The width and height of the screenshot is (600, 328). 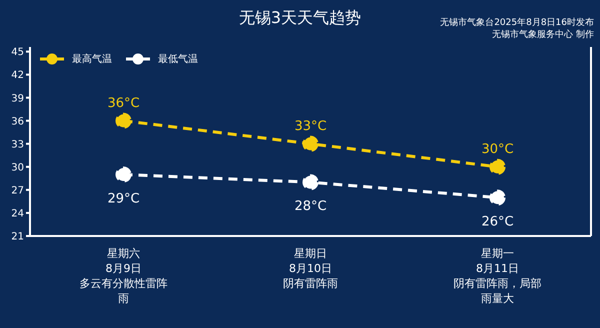 What do you see at coordinates (92, 59) in the screenshot?
I see `legend-label: 最高气温` at bounding box center [92, 59].